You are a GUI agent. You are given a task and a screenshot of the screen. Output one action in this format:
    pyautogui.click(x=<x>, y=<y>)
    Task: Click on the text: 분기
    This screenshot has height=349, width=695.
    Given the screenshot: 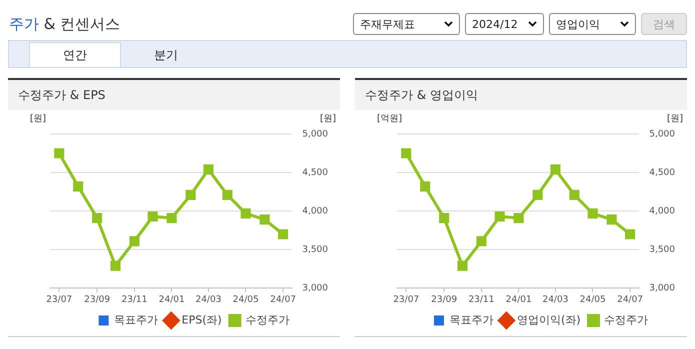 What is the action you would take?
    pyautogui.click(x=166, y=55)
    